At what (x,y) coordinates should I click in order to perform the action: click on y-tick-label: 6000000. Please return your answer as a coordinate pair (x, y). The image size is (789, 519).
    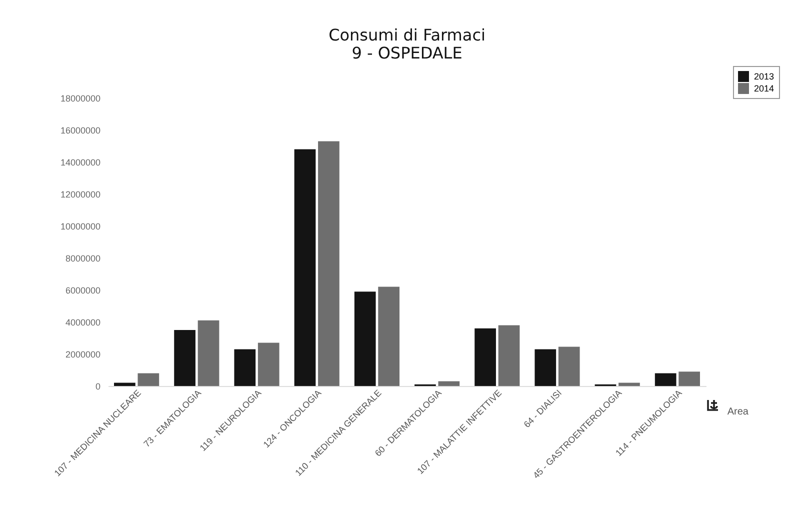
    Looking at the image, I should click on (82, 291).